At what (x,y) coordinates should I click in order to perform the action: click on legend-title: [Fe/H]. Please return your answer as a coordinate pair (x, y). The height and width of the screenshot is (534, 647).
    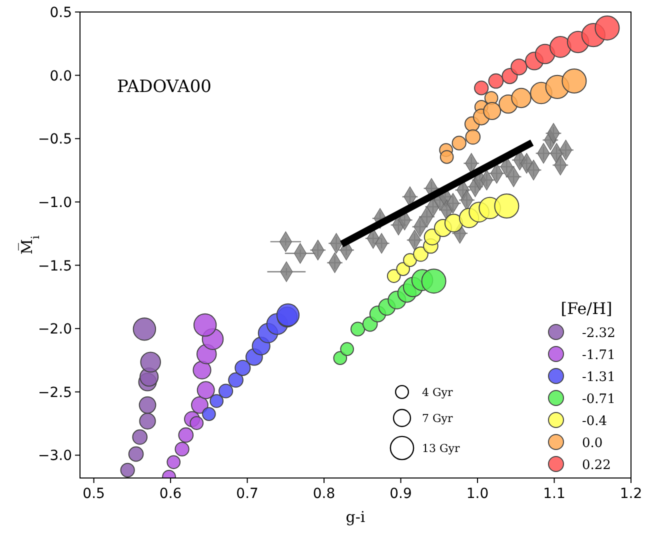
    Looking at the image, I should click on (586, 308).